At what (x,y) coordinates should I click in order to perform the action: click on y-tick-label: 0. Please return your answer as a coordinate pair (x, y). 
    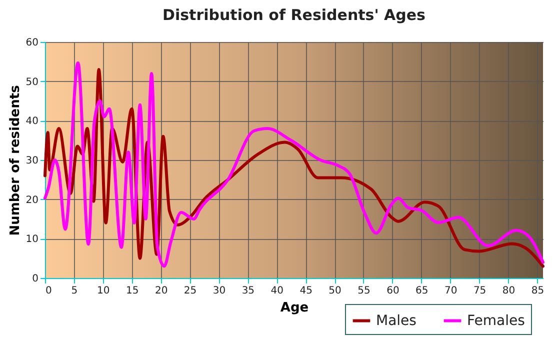
    Looking at the image, I should click on (35, 279).